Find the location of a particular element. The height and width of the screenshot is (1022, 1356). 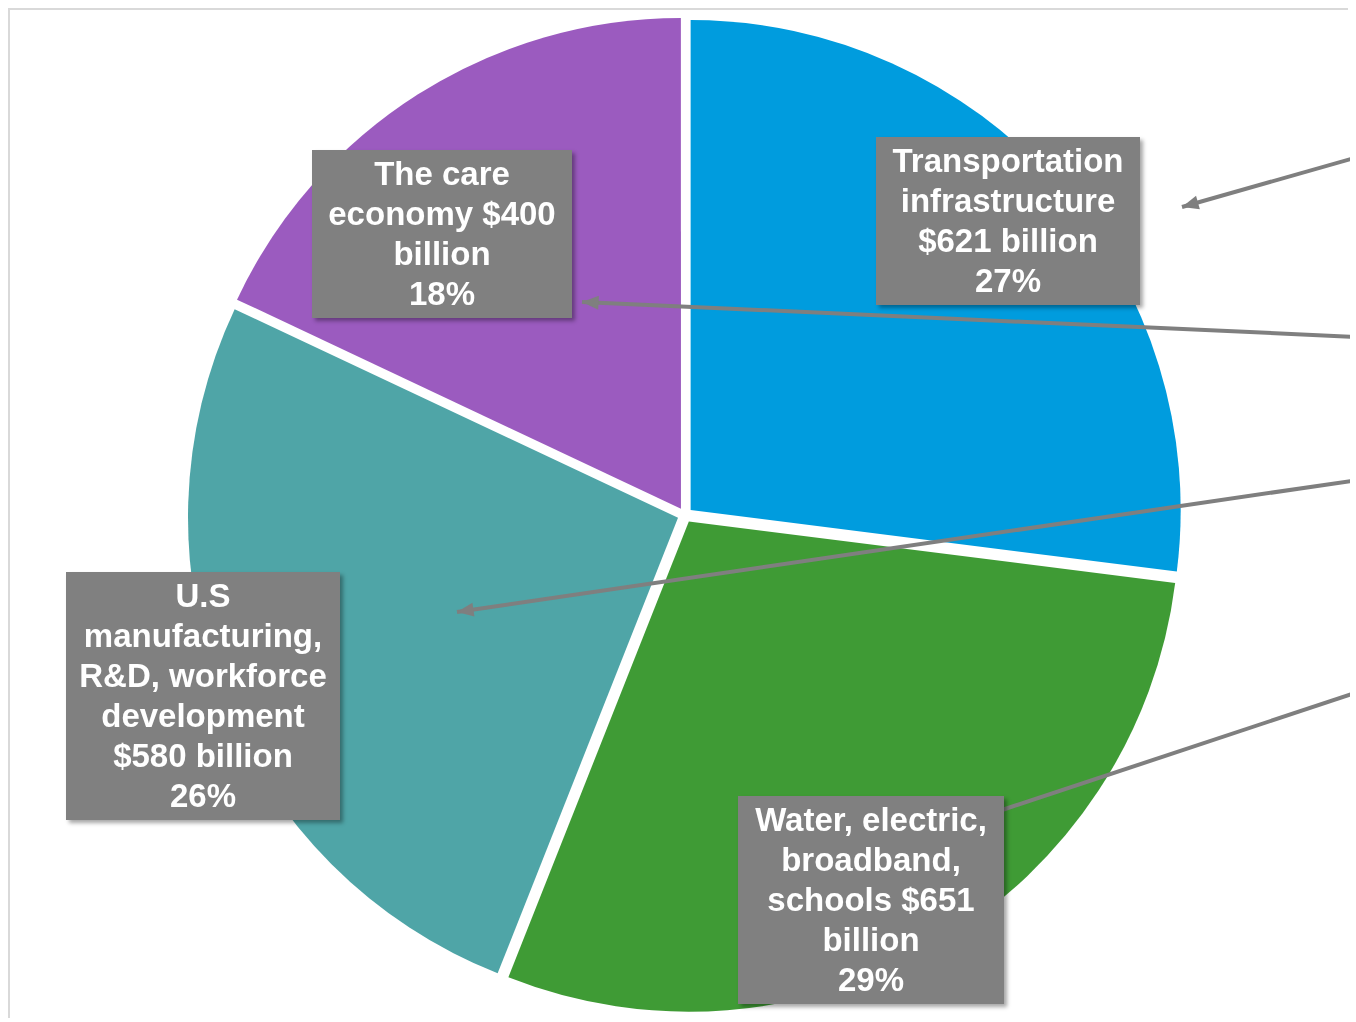

slice-label: Water, electric, broadband, schools $651 billion 29% is located at coordinates (871, 899).